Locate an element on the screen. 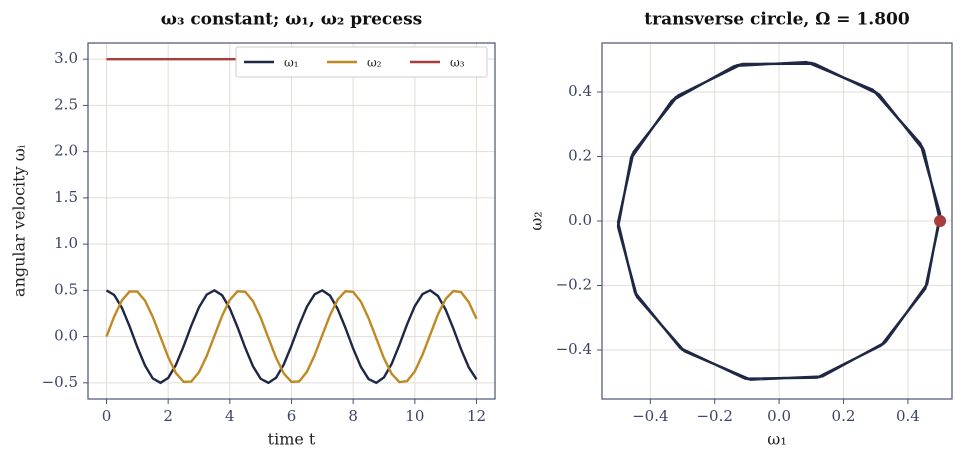  y-axis-label: ω₂ is located at coordinates (536, 220).